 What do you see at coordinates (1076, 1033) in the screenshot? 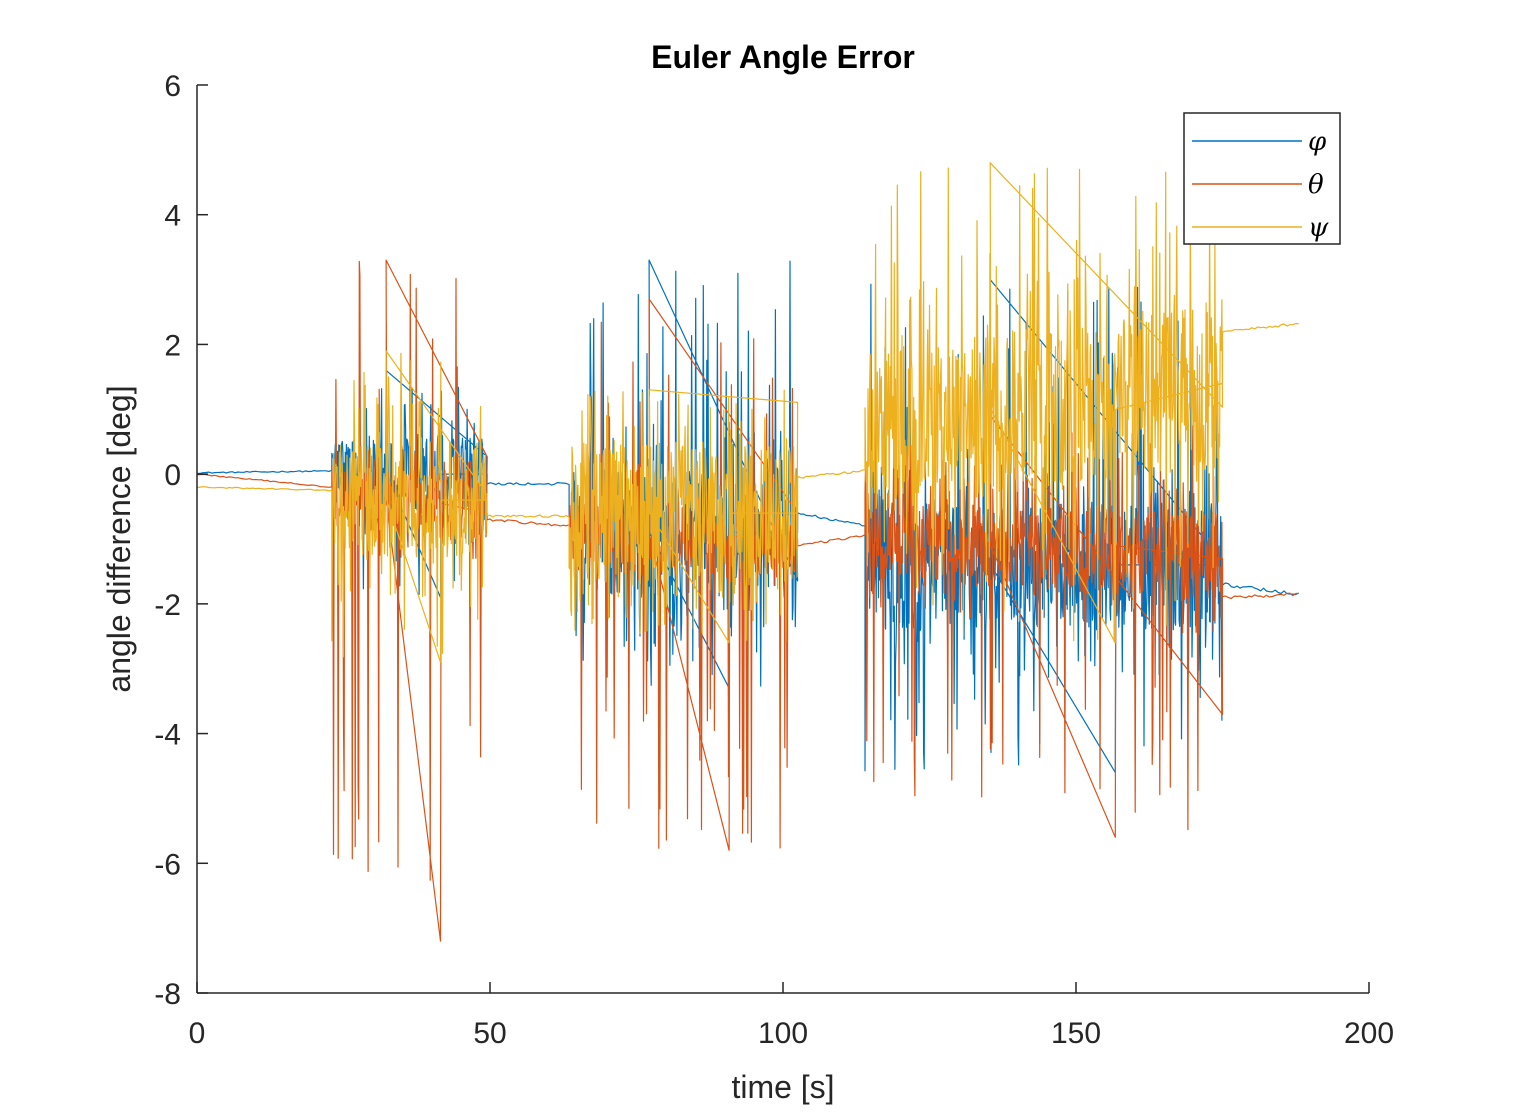
I see `x-tick-label: 150` at bounding box center [1076, 1033].